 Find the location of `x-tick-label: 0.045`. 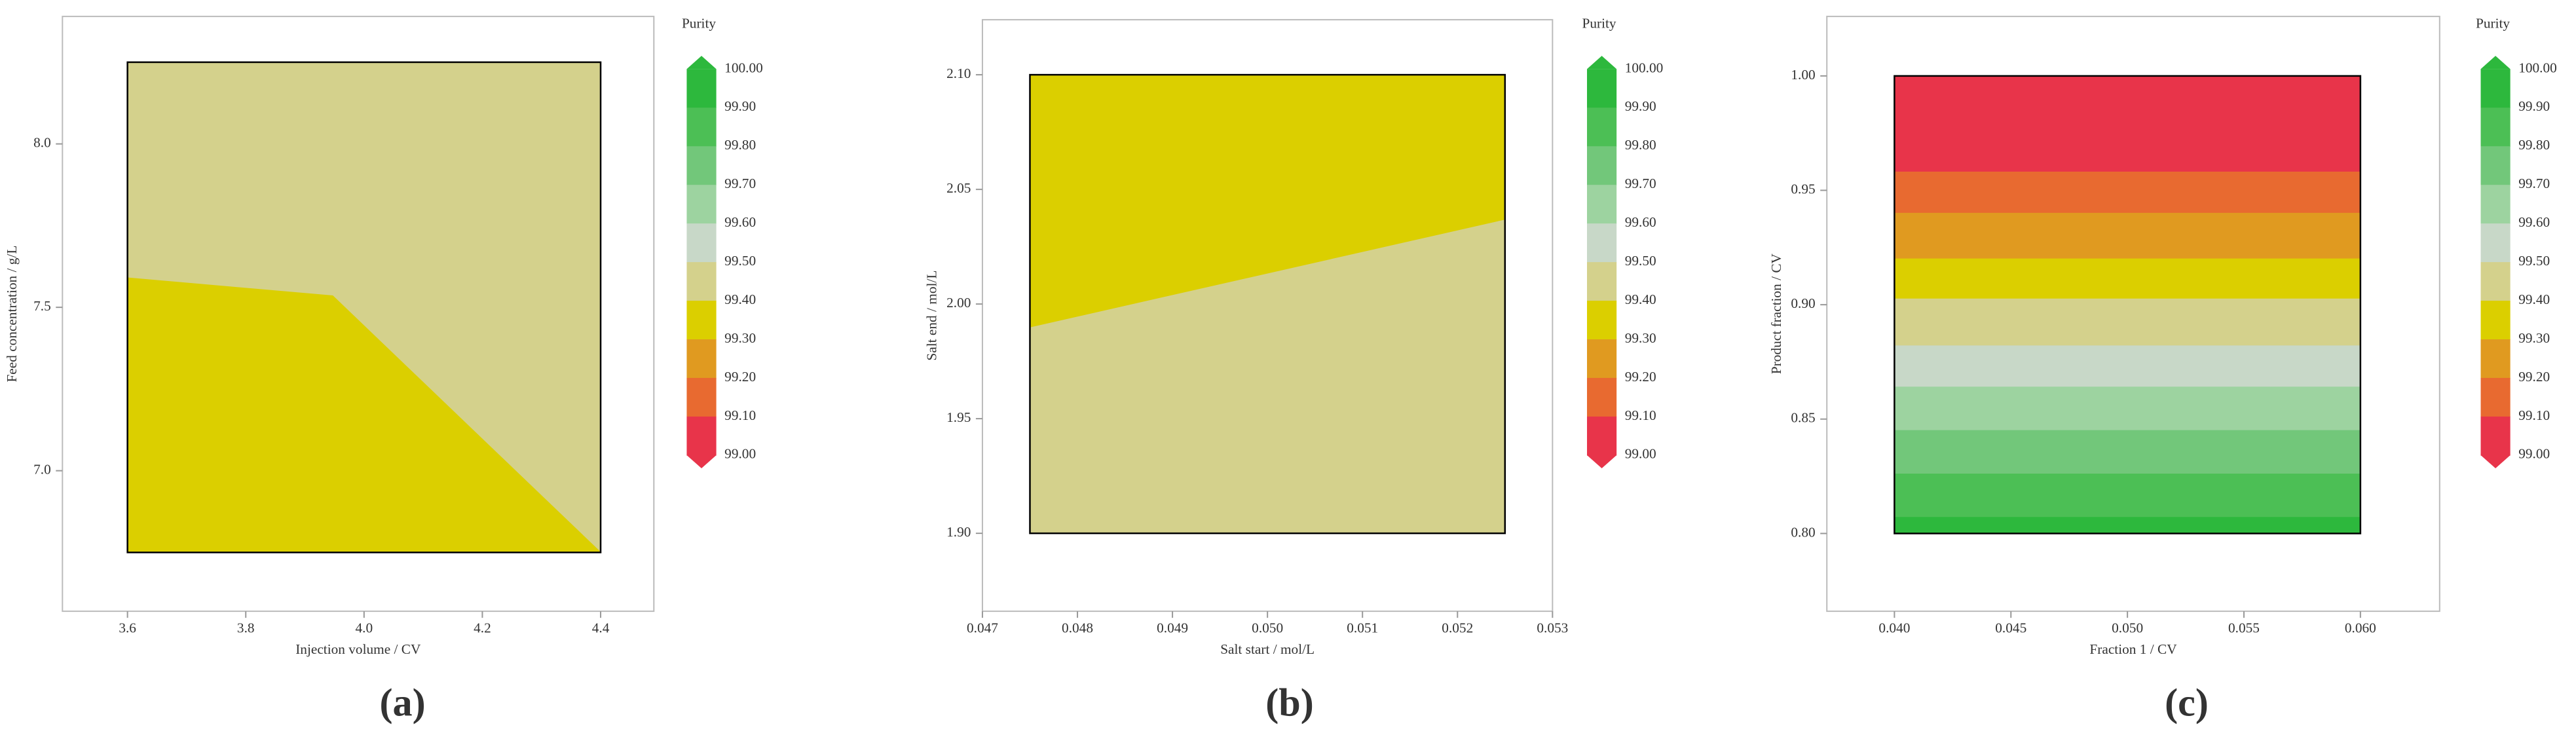

x-tick-label: 0.045 is located at coordinates (2010, 628).